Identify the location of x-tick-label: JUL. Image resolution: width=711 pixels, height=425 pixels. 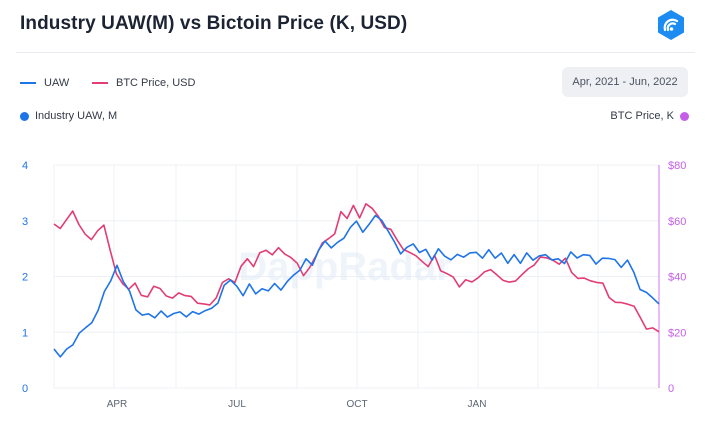
(237, 404).